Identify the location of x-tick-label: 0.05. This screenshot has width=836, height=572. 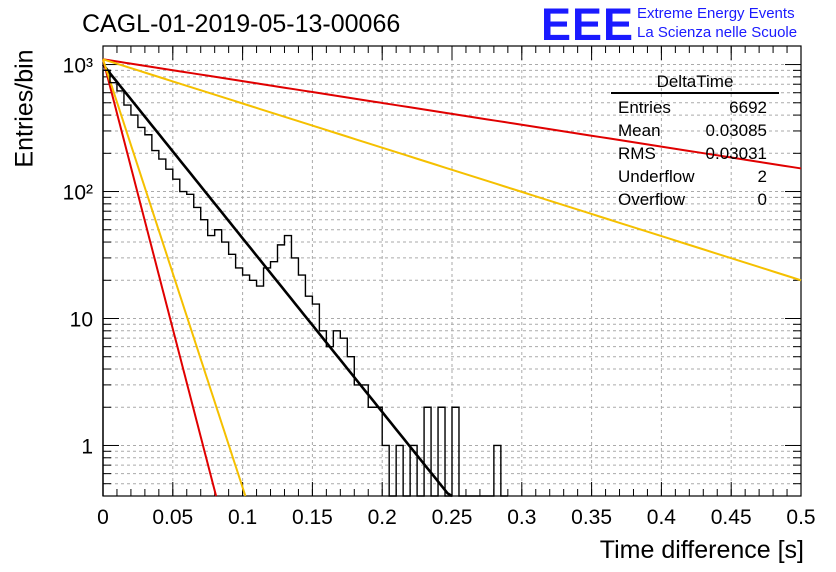
(172, 517).